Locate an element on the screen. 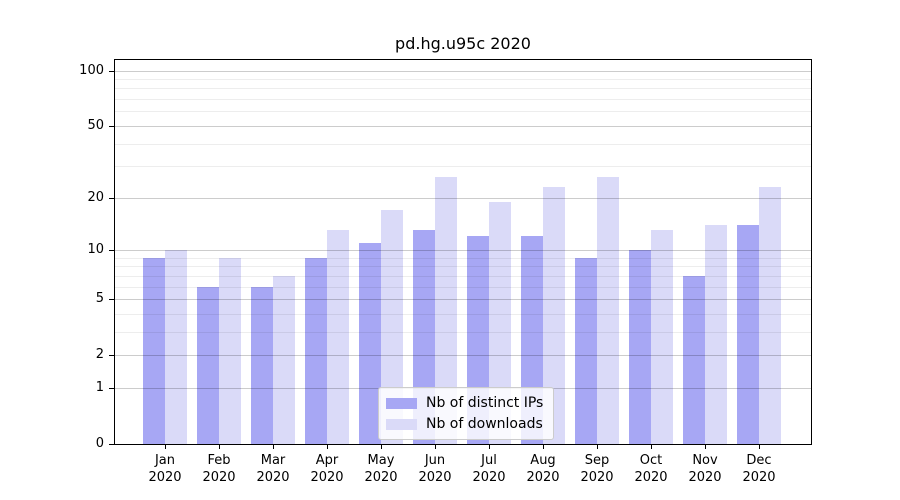 This screenshot has width=900, height=500. bar-nov-downloads is located at coordinates (716, 334).